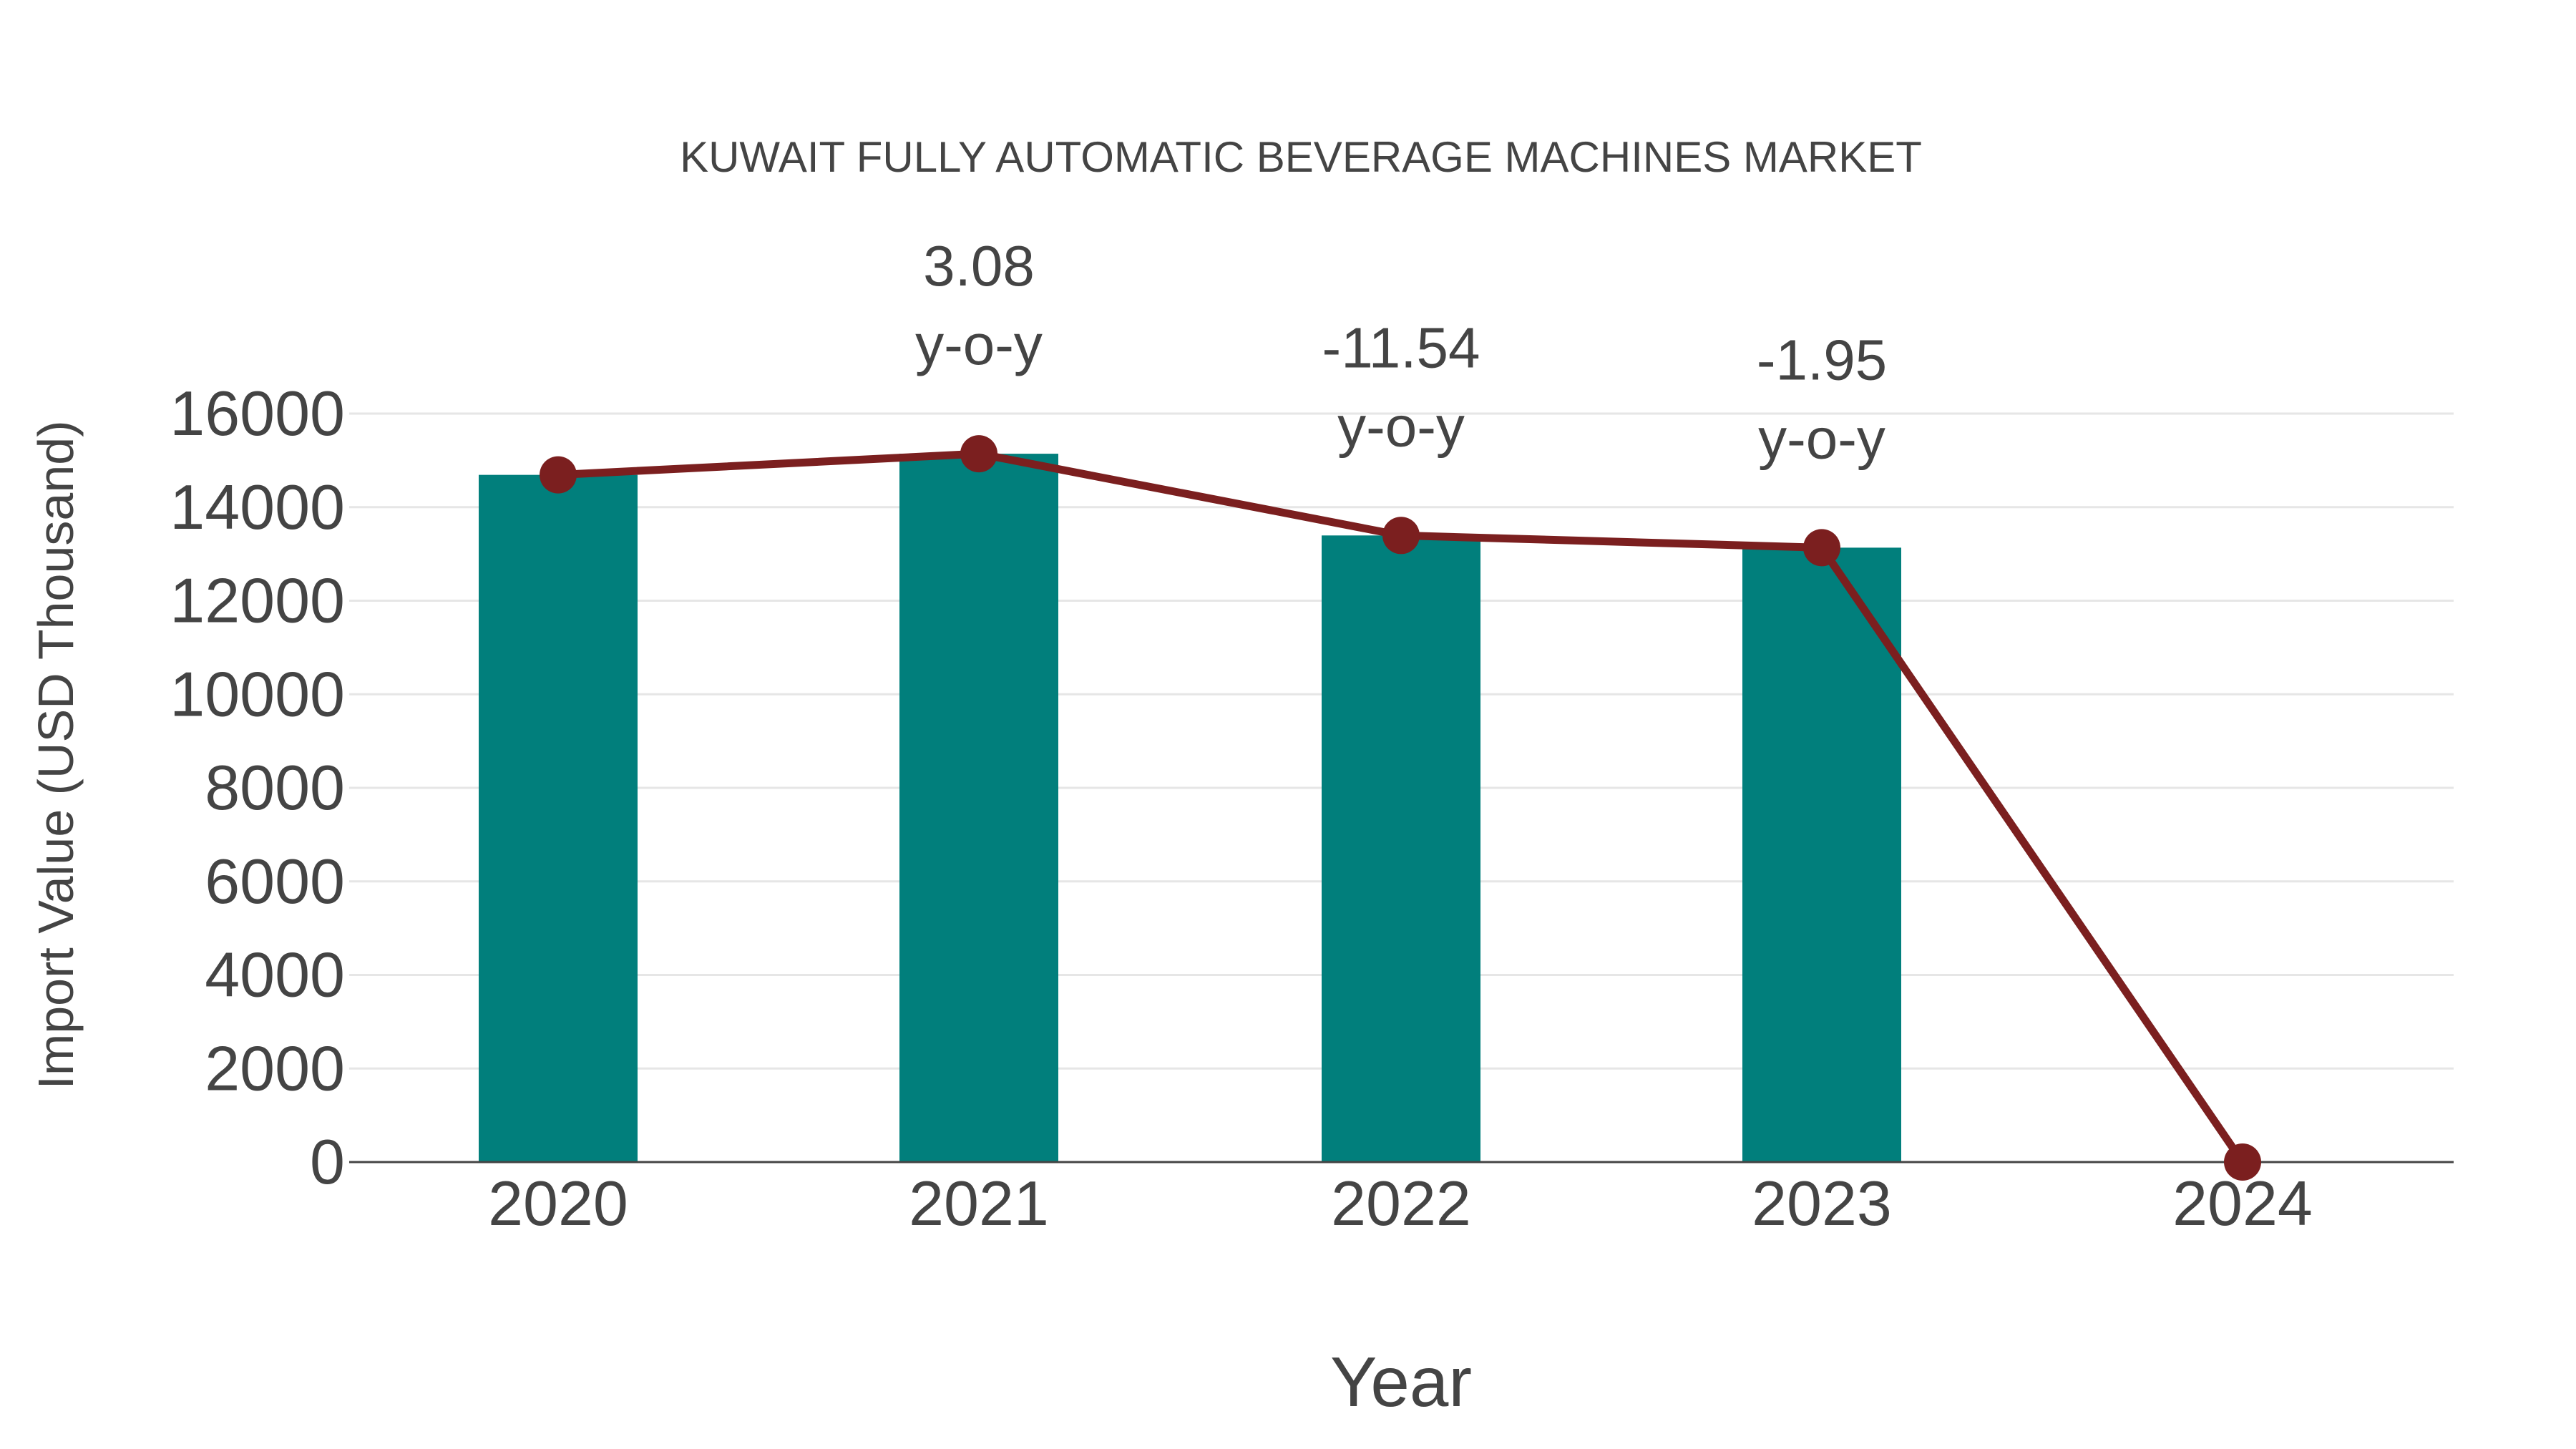 The height and width of the screenshot is (1449, 2576). I want to click on y-axis-ticks: 0 2000 4000 6000 8000 10000 12000 14000 16000, so click(257, 788).